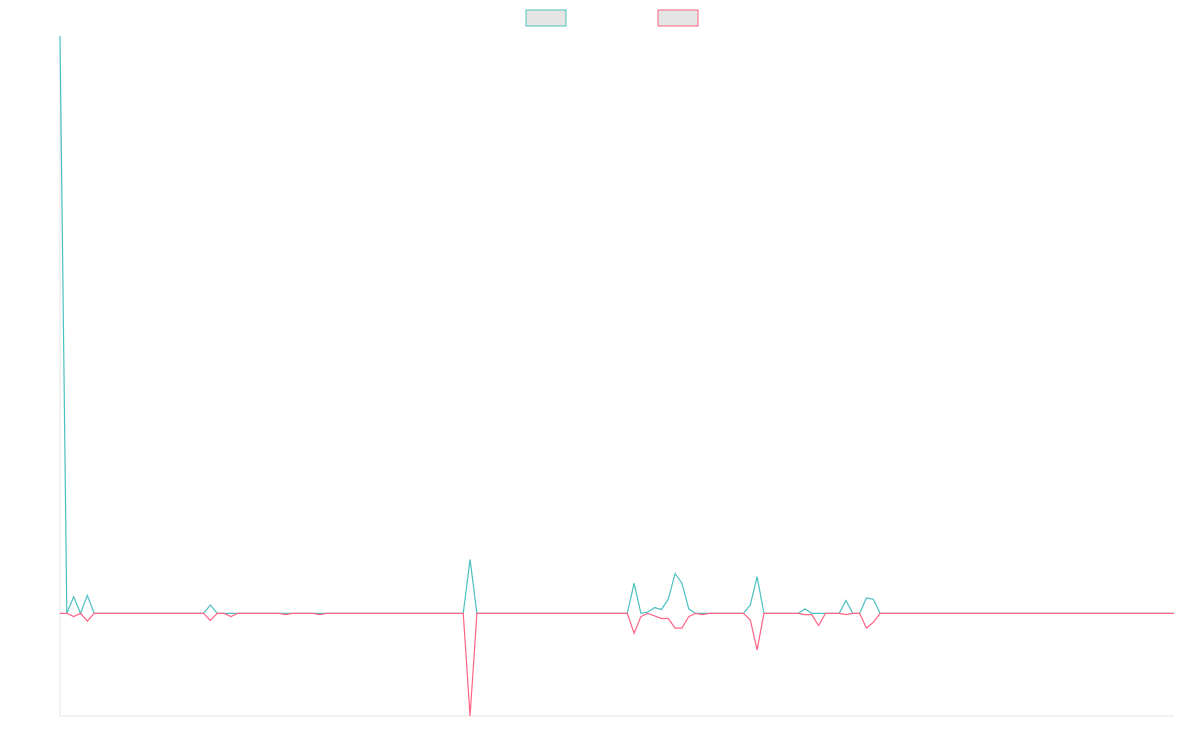  I want to click on legend, so click(612, 18).